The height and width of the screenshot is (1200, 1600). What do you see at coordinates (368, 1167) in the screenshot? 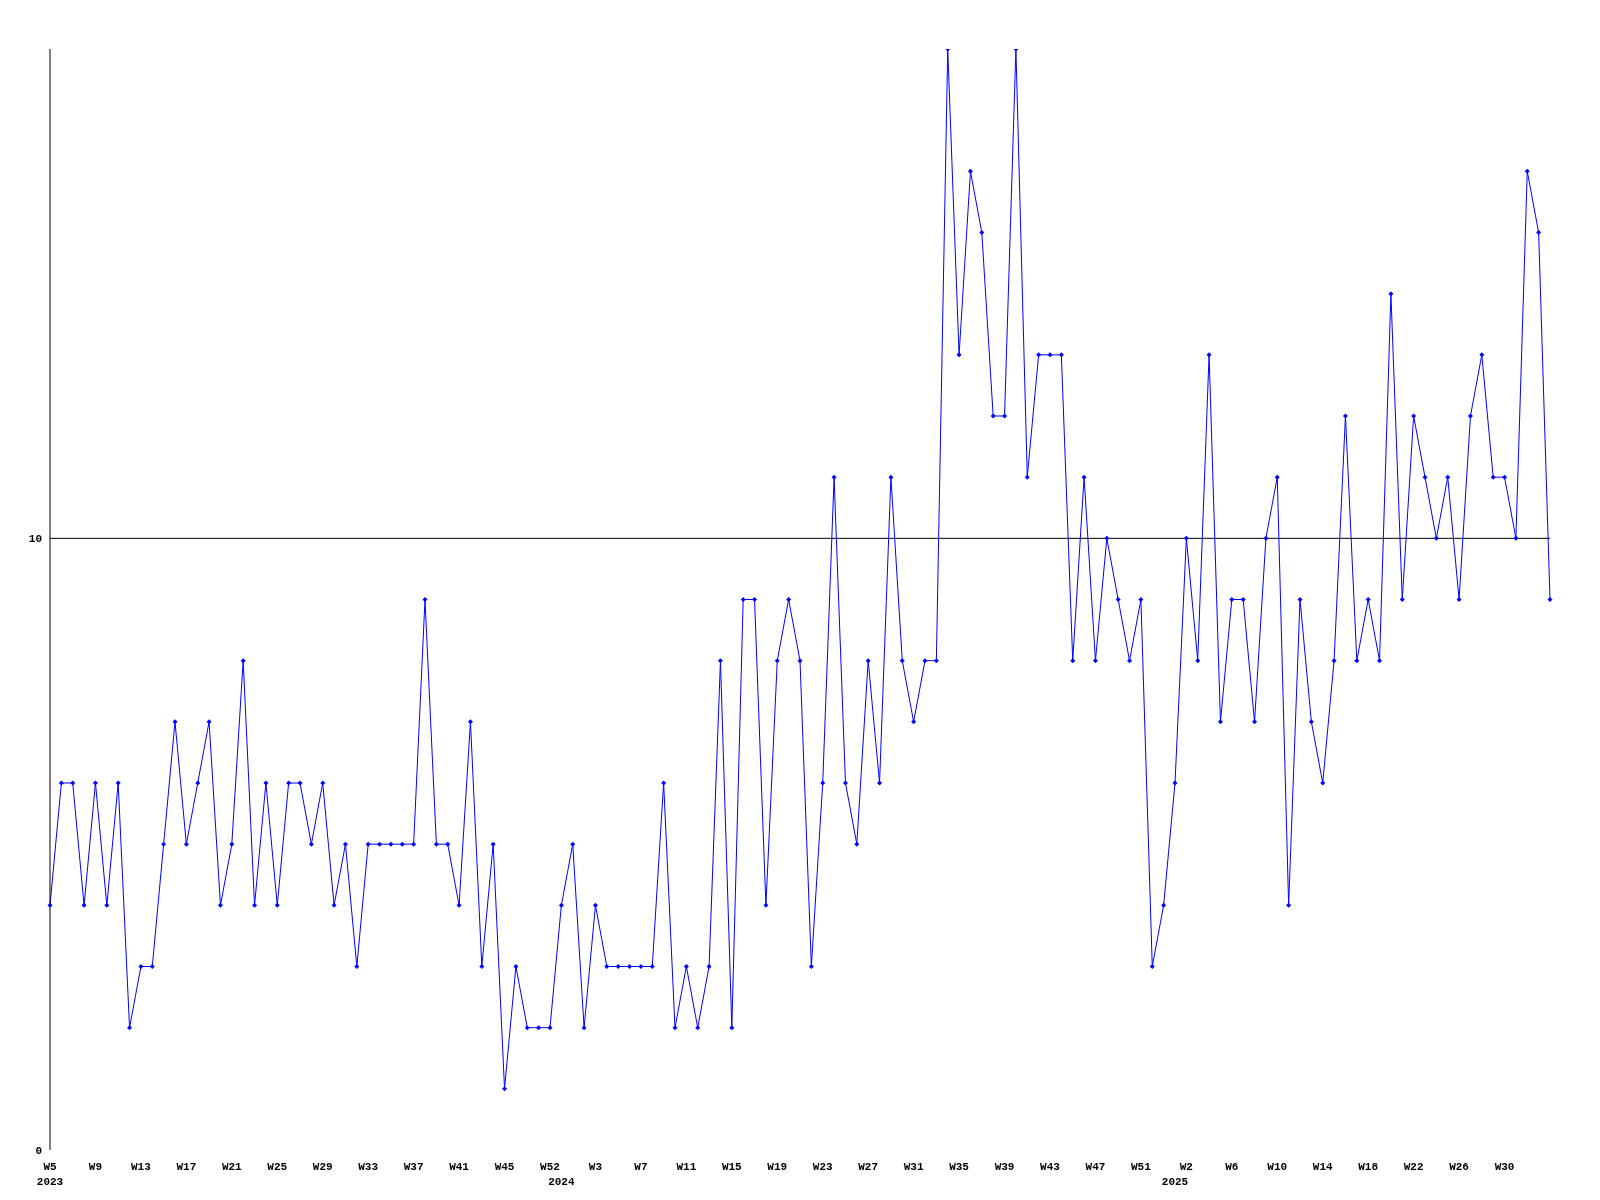
I see `x-tick-label: W33` at bounding box center [368, 1167].